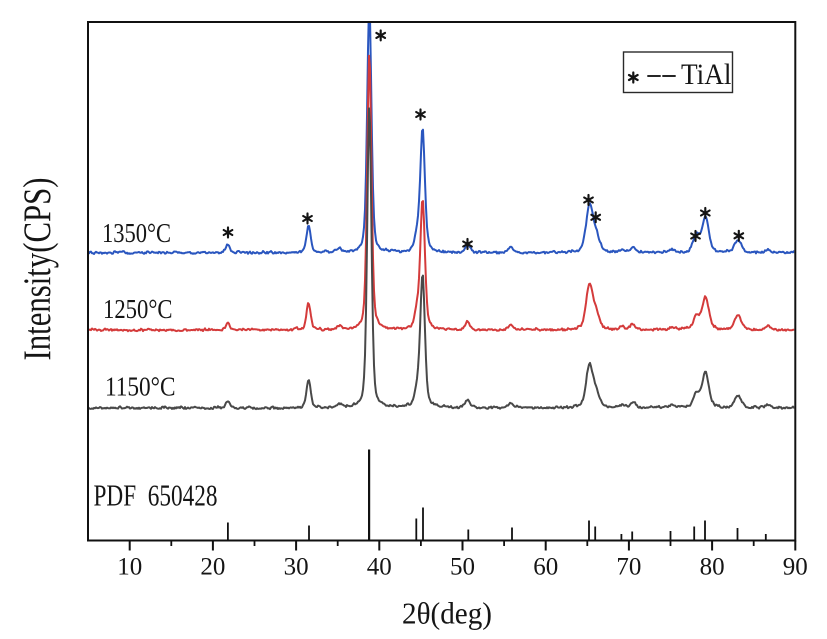 This screenshot has width=827, height=639. What do you see at coordinates (545, 567) in the screenshot?
I see `svg-text: 60` at bounding box center [545, 567].